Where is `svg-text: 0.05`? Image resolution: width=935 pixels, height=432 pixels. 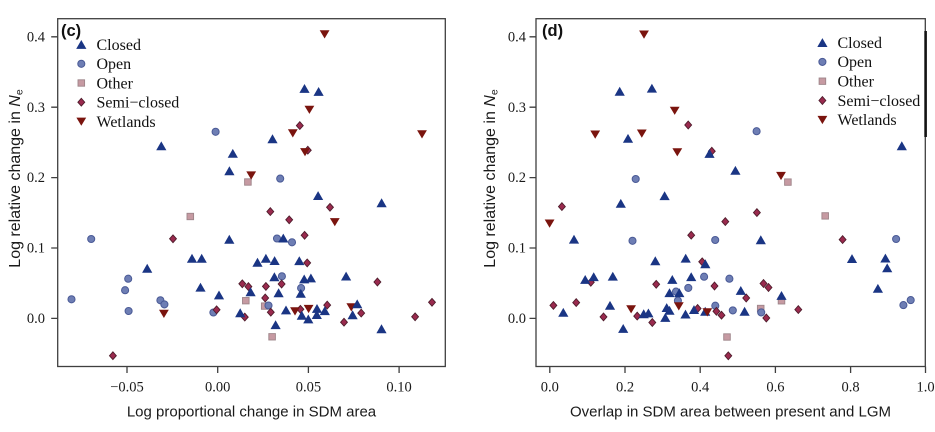 svg-text: 0.05 is located at coordinates (308, 388).